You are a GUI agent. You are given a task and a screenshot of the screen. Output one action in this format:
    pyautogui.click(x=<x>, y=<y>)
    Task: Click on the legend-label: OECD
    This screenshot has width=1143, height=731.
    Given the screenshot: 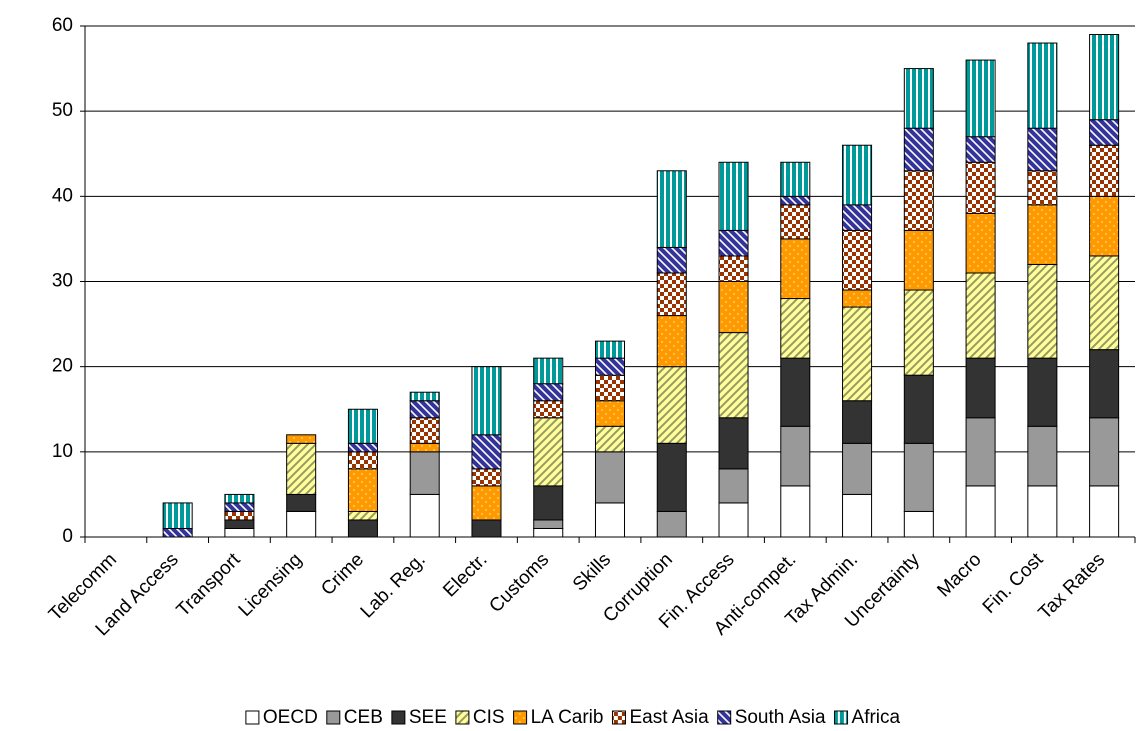 What is the action you would take?
    pyautogui.click(x=290, y=717)
    